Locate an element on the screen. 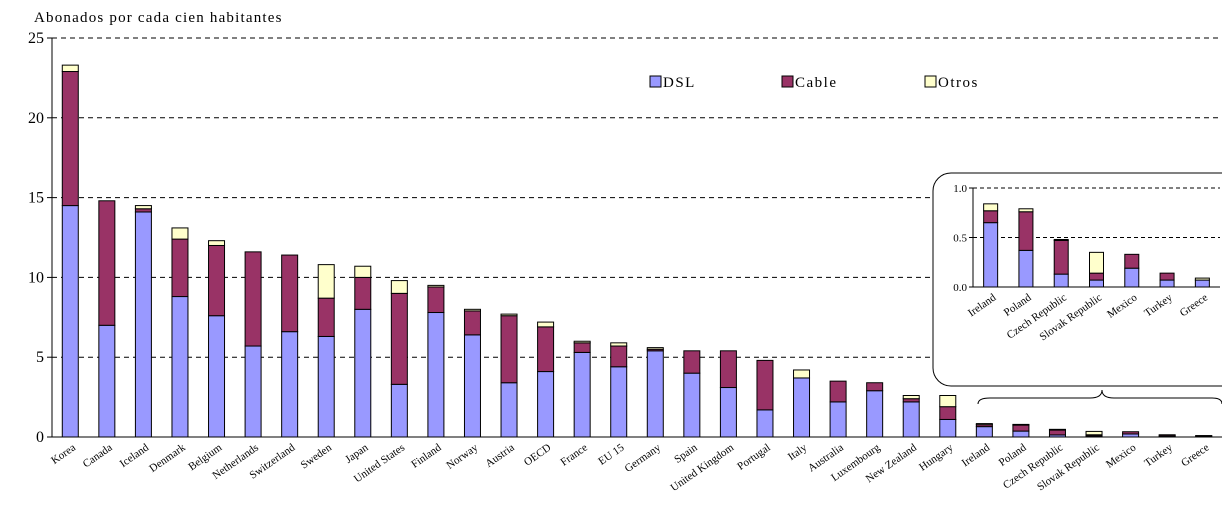 This screenshot has width=1222, height=521. y-tick-label: 25 is located at coordinates (36, 38).